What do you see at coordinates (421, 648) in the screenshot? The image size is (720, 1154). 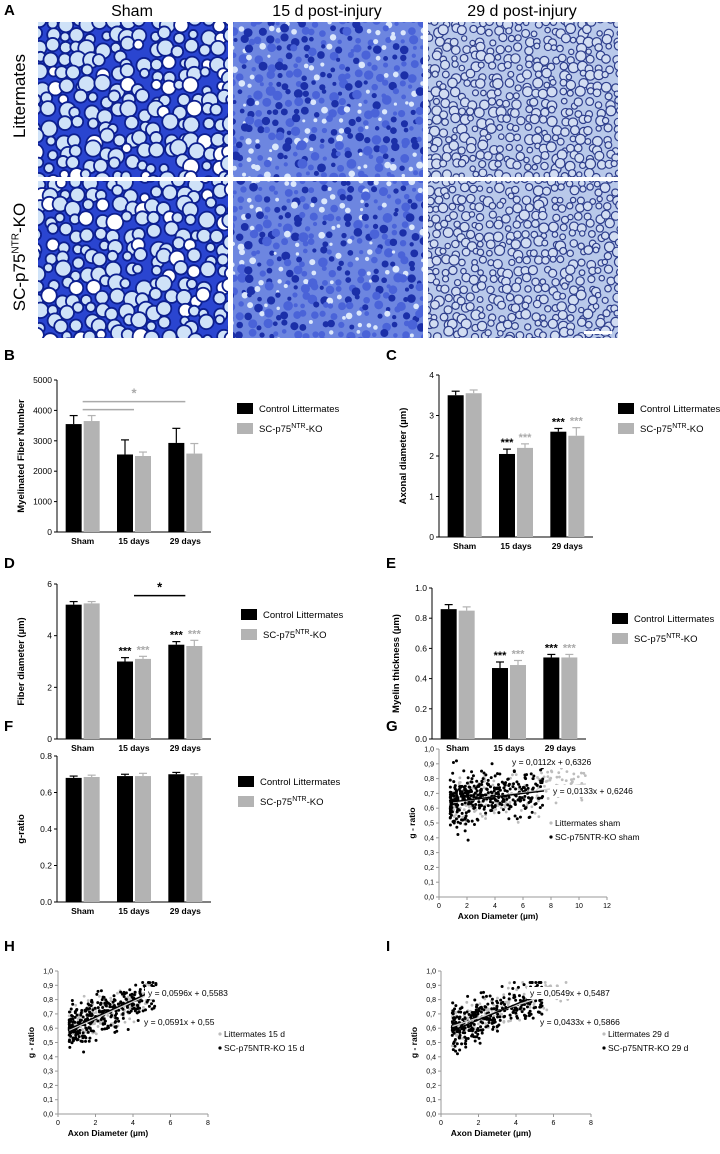 I see `y-tick-label: 0.6` at bounding box center [421, 648].